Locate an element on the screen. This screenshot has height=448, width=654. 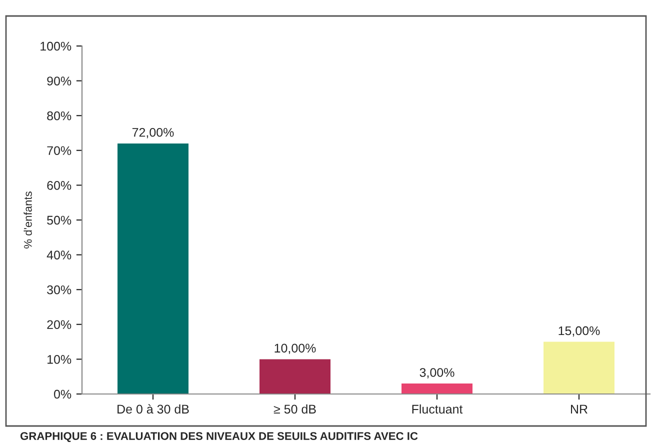
data-label: 3,00% is located at coordinates (437, 373).